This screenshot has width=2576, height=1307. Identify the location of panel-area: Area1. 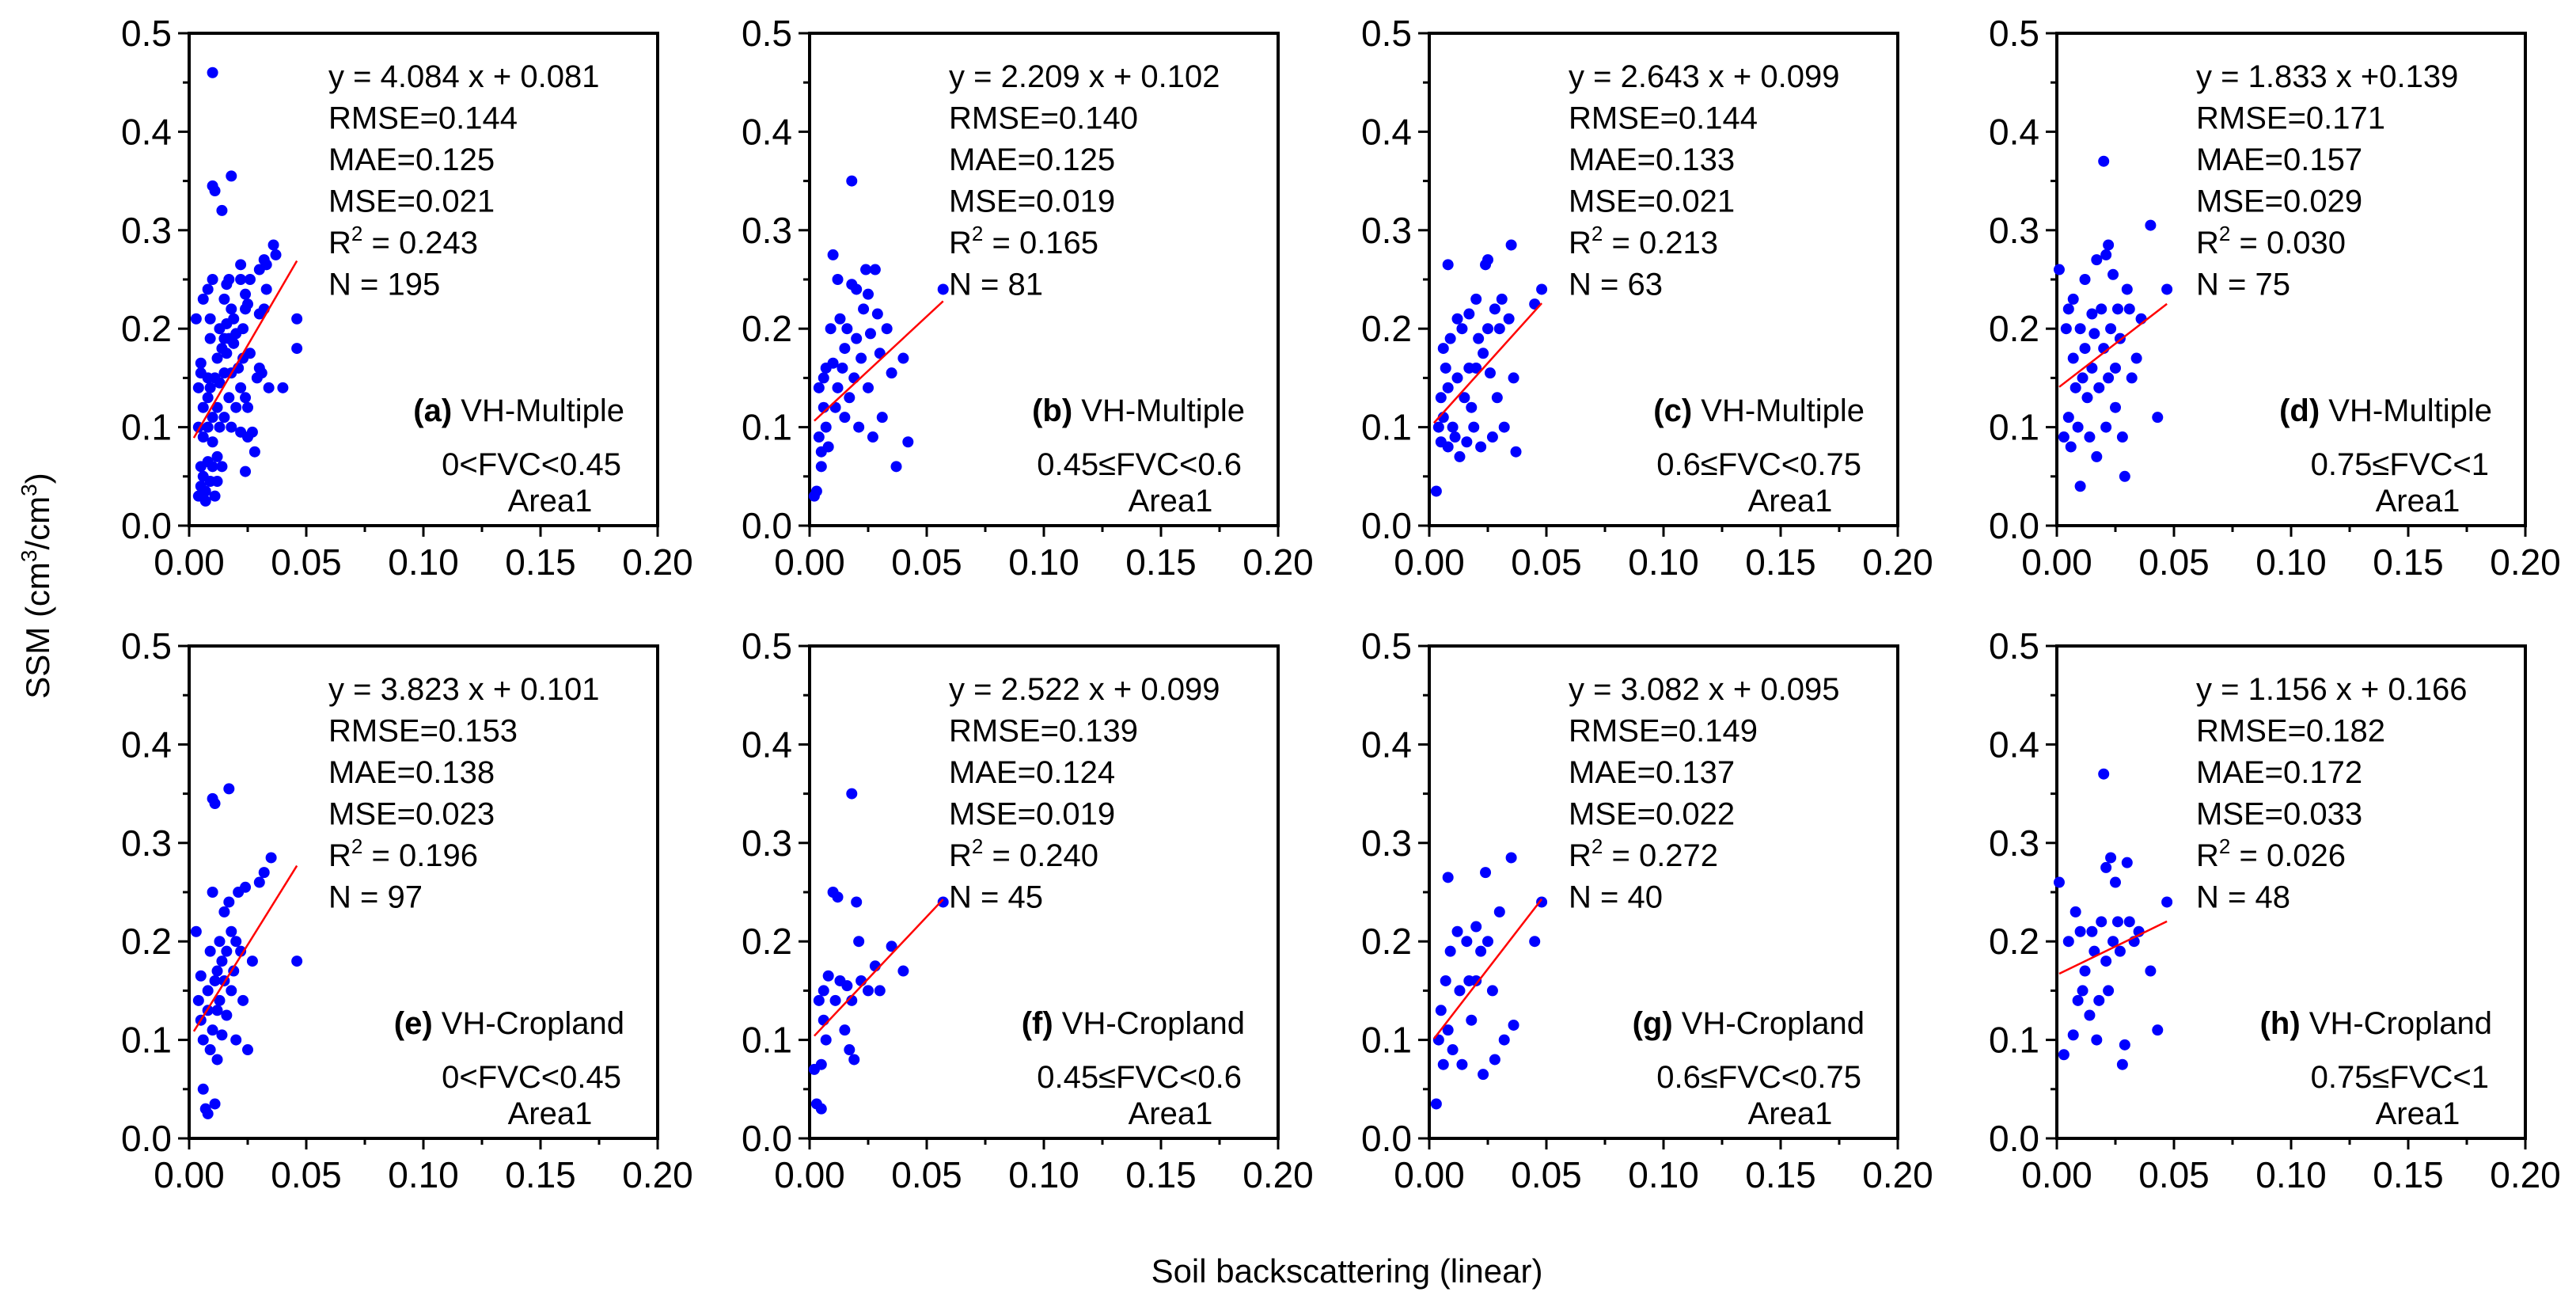
(1790, 1113).